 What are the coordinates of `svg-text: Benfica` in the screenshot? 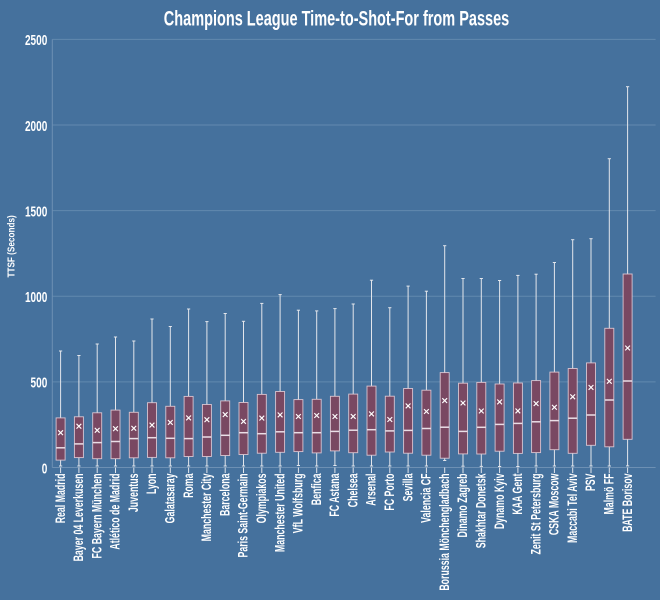 It's located at (317, 489).